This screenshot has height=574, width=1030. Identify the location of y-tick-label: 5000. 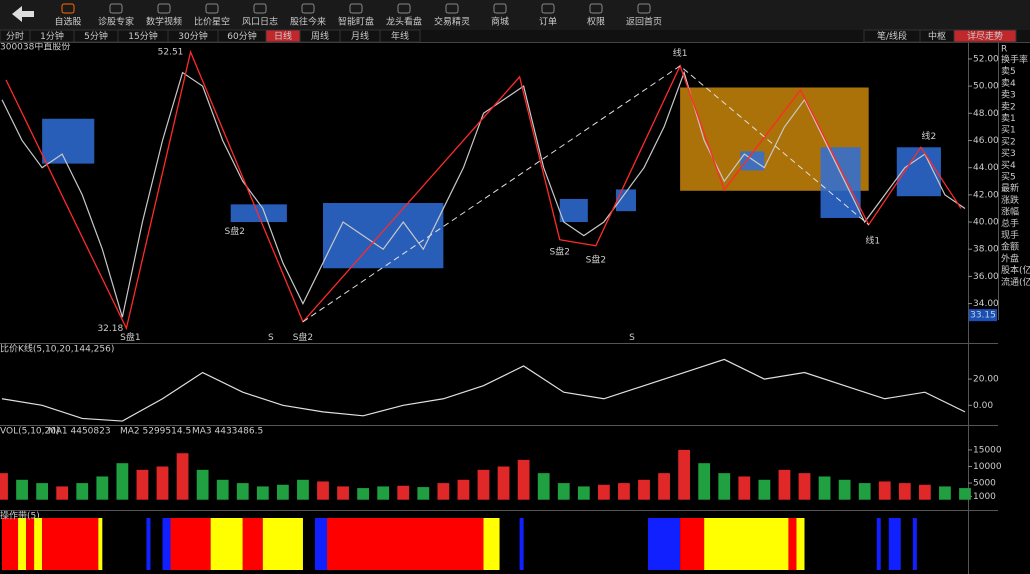
(984, 484).